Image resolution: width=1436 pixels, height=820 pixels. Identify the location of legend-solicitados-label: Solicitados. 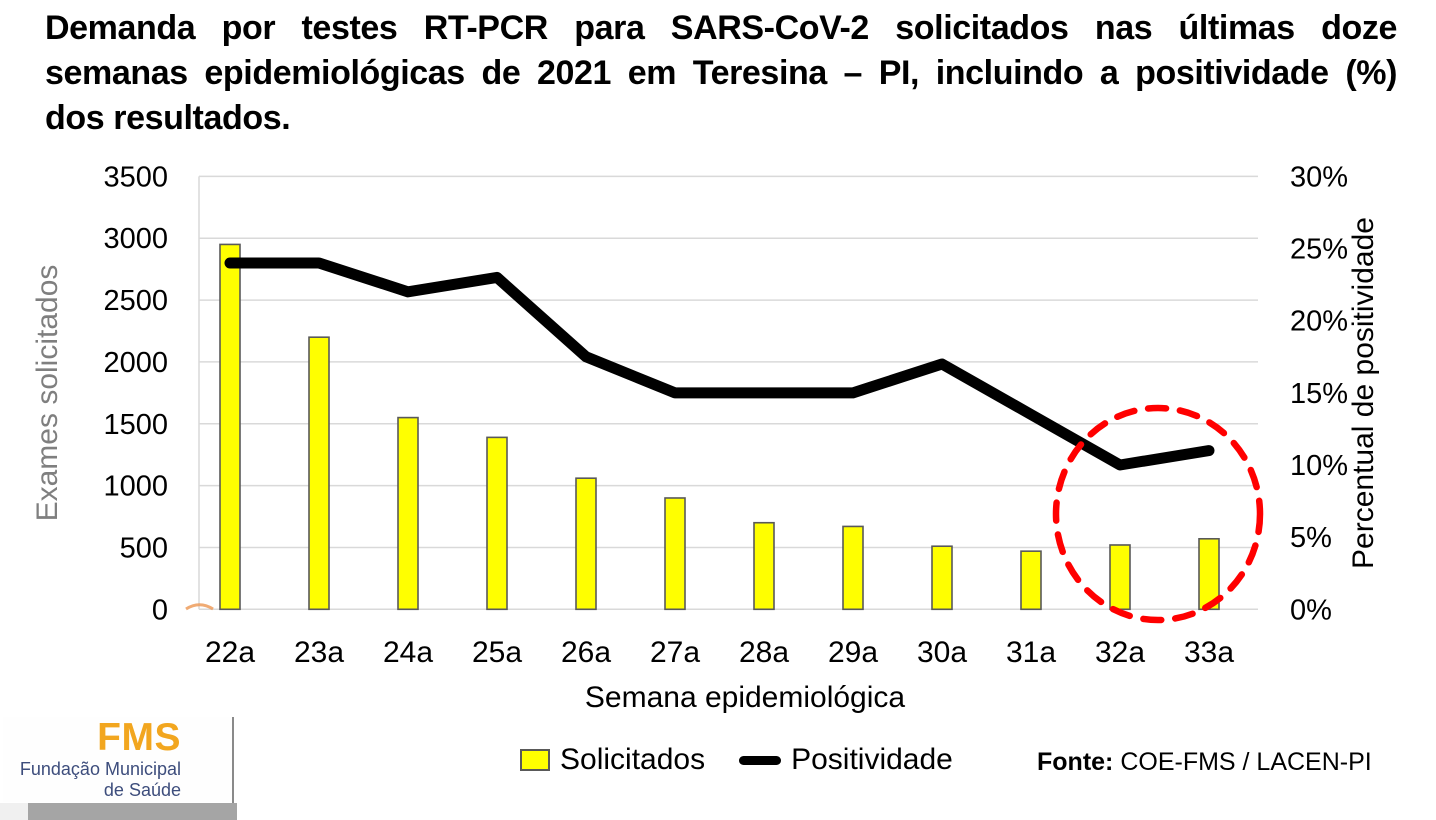
(633, 759).